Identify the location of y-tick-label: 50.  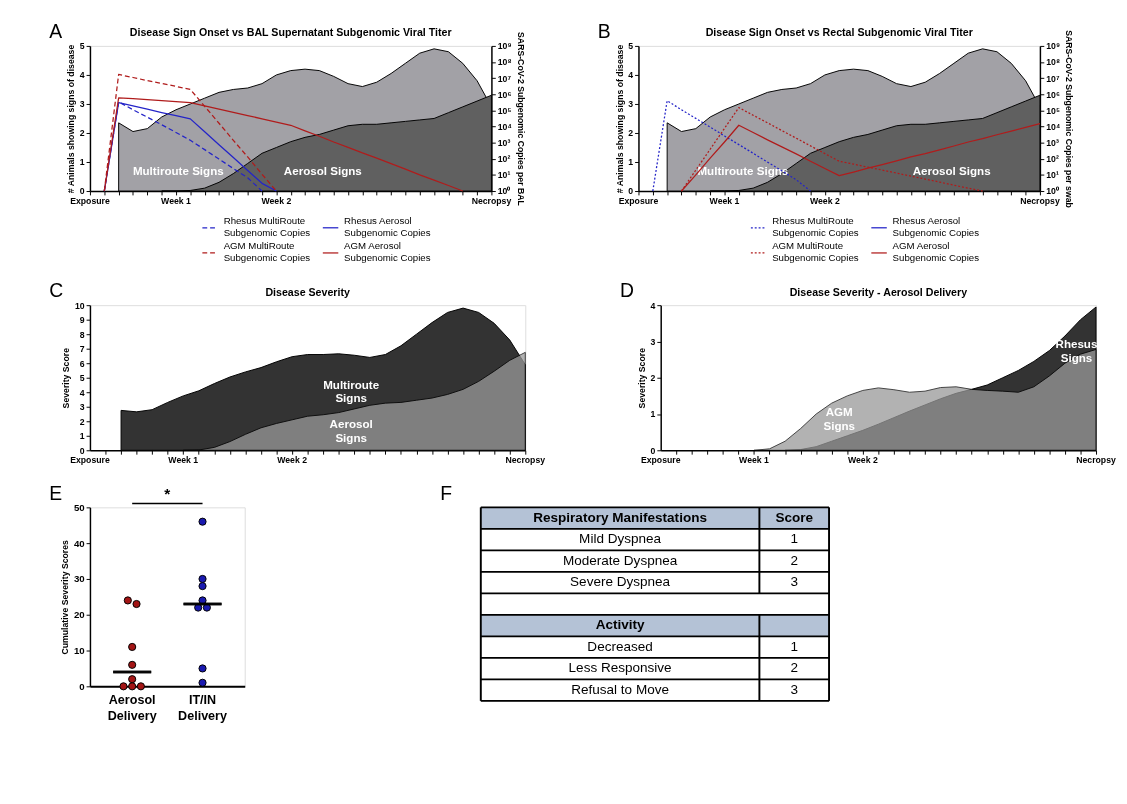
(79, 507).